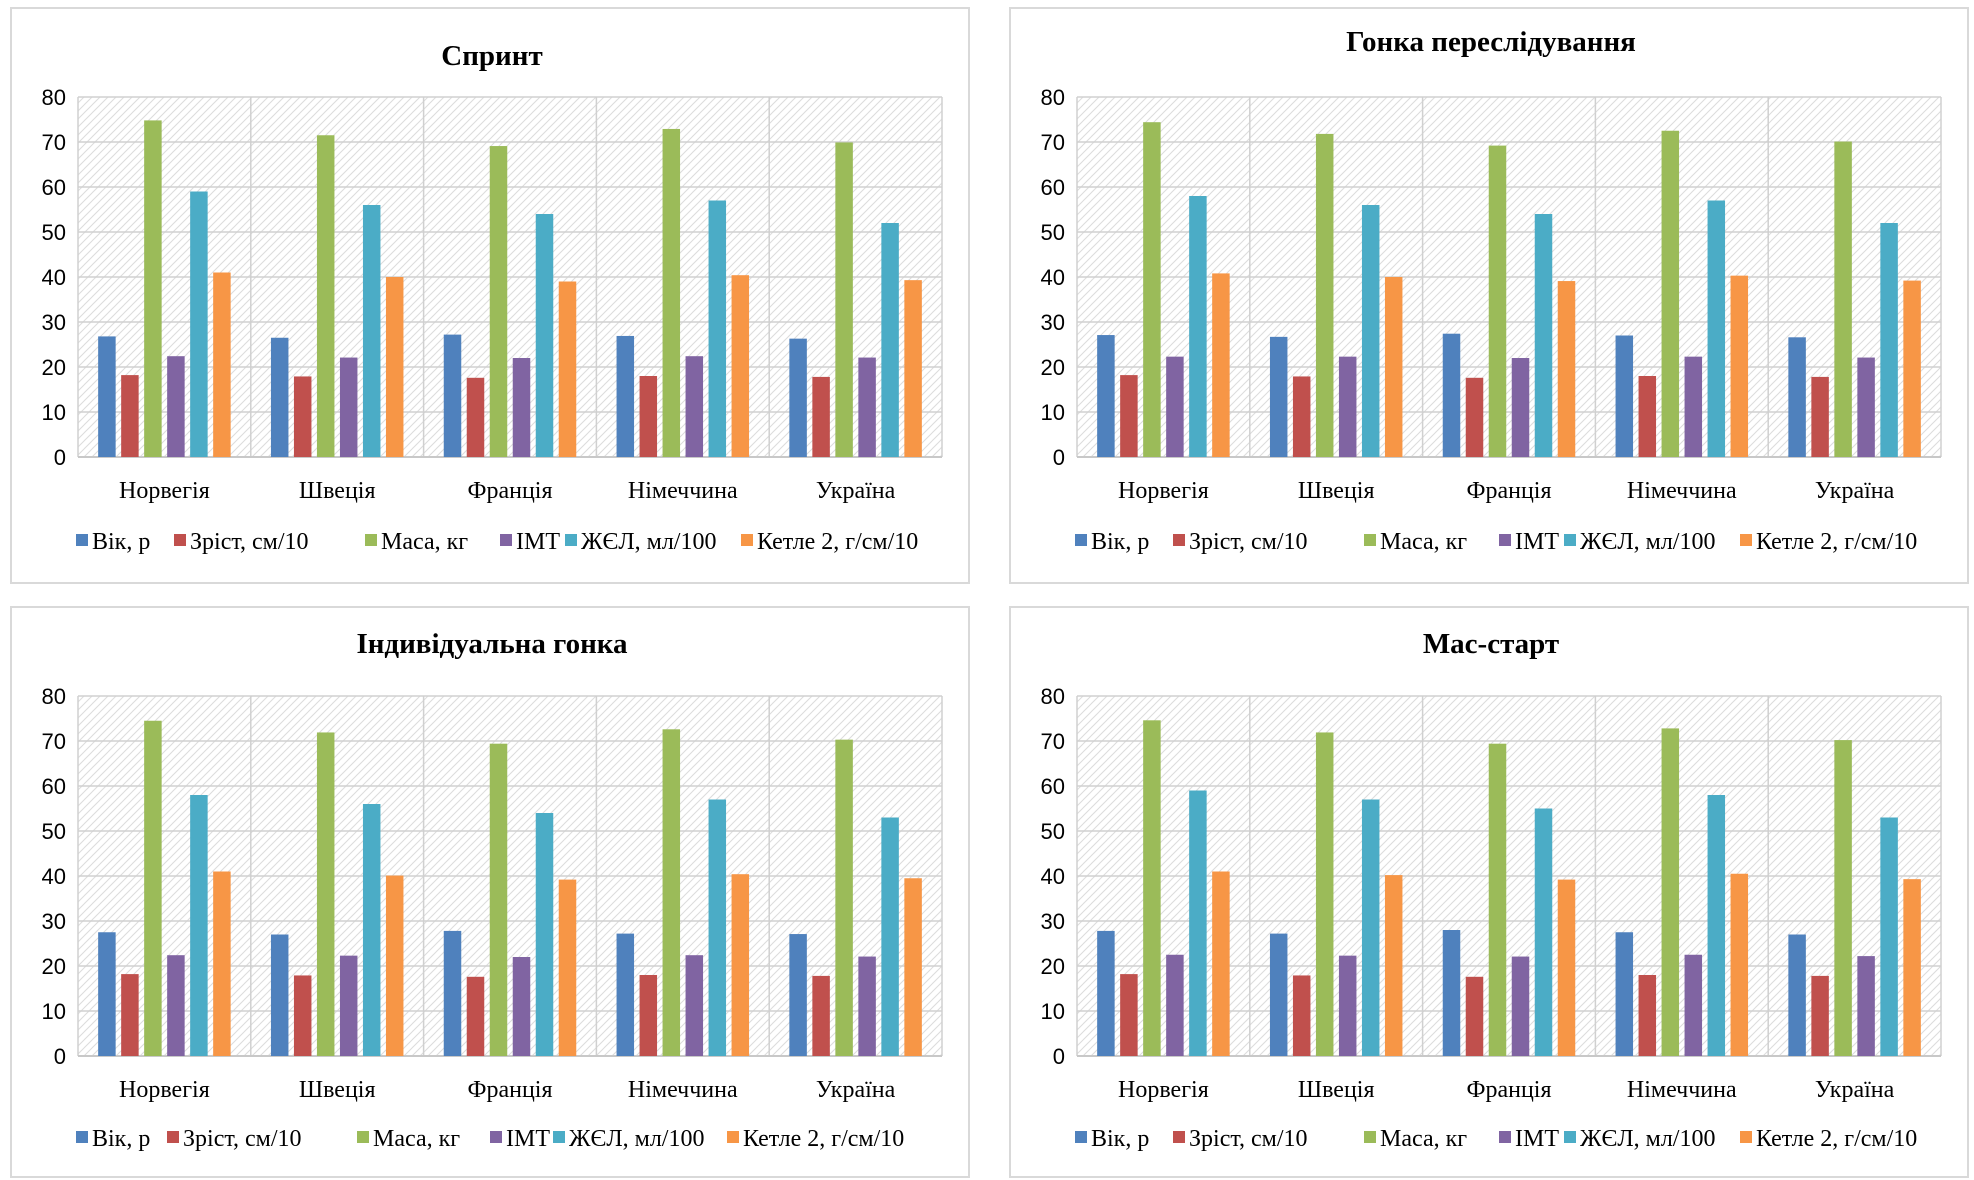 The width and height of the screenshot is (1974, 1180). I want to click on chart-title: Індивідуальна гонка, so click(492, 644).